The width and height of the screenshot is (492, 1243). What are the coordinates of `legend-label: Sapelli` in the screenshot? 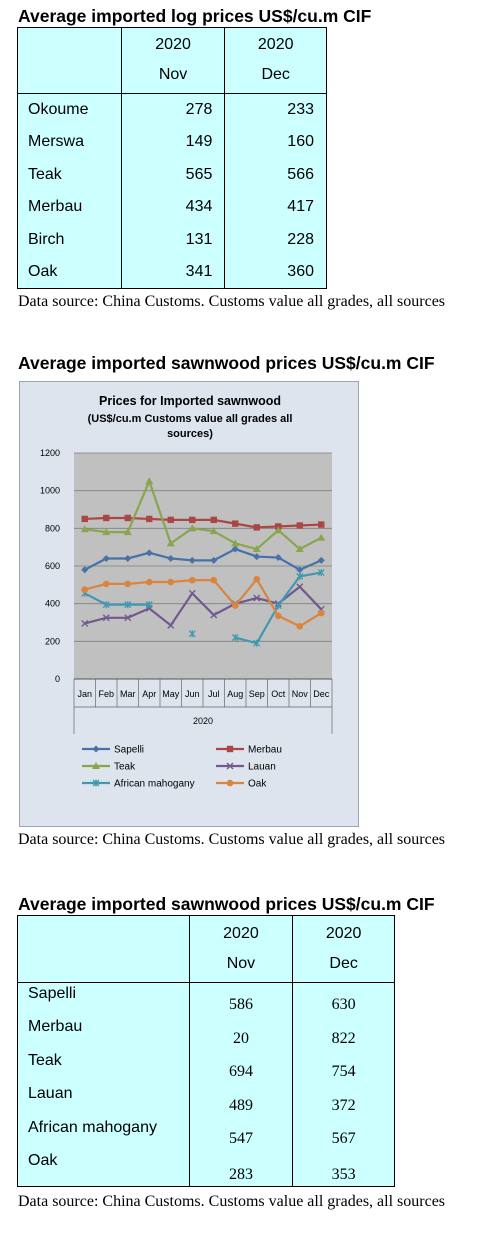 It's located at (129, 750).